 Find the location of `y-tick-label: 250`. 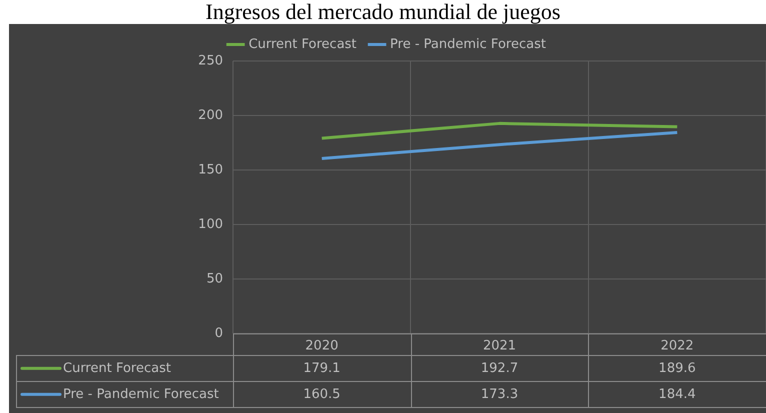

y-tick-label: 250 is located at coordinates (210, 60).